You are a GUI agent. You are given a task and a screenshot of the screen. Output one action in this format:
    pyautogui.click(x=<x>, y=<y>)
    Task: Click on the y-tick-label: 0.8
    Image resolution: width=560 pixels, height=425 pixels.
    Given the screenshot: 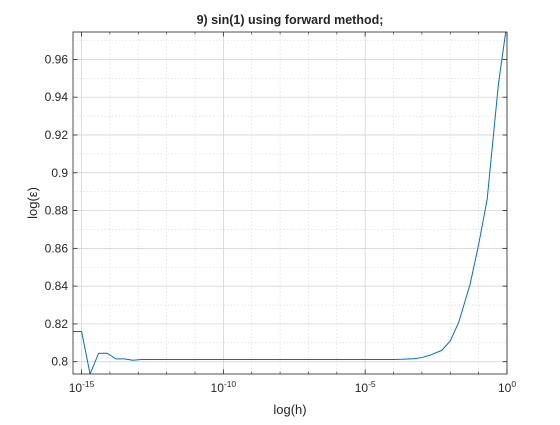 What is the action you would take?
    pyautogui.click(x=59, y=362)
    